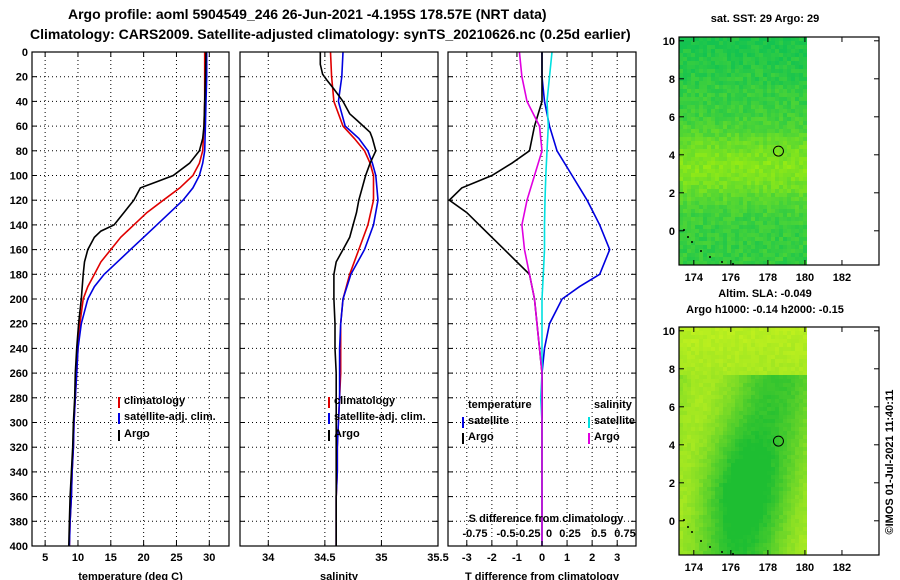 This screenshot has width=900, height=580. I want to click on x-tick-label: 20, so click(144, 558).